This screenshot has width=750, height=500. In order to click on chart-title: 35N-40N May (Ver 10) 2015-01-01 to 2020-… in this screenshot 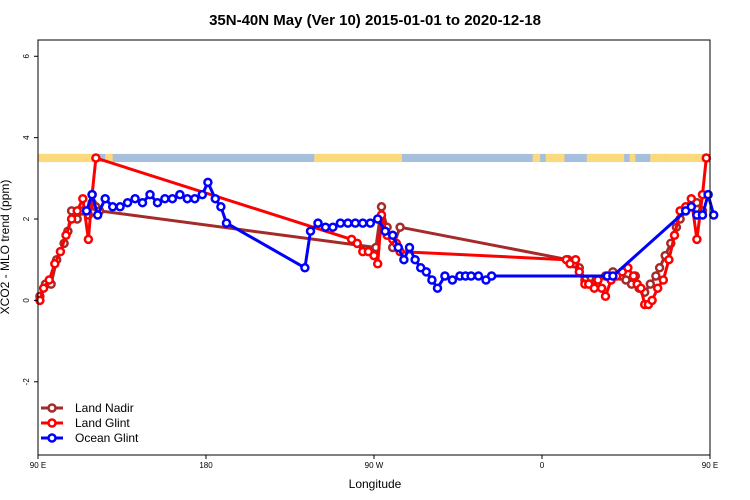, I will do `click(375, 20)`.